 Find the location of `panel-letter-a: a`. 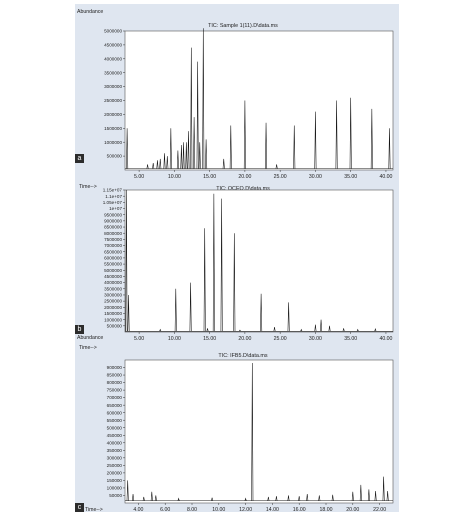

panel-letter-a: a is located at coordinates (79, 158).